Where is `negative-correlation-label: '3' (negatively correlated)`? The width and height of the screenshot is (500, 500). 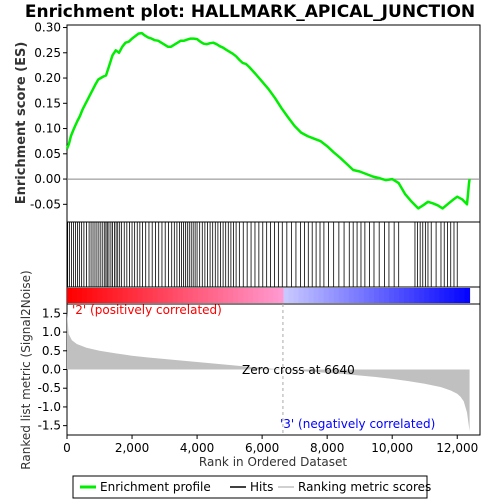 negative-correlation-label: '3' (negatively correlated) is located at coordinates (357, 424).